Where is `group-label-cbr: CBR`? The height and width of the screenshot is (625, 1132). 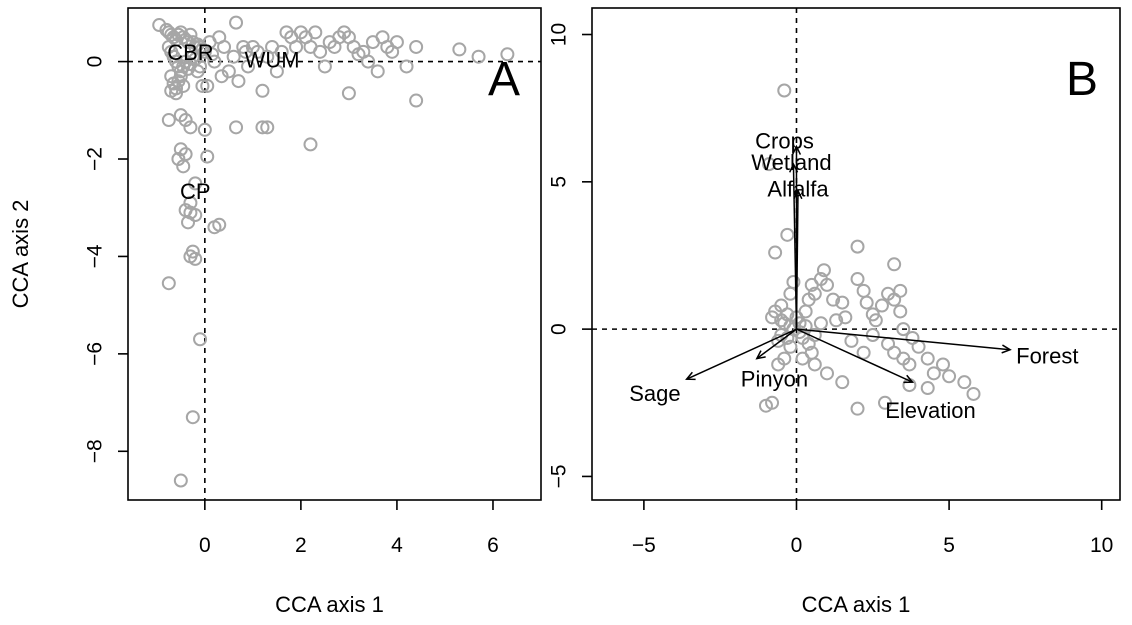
group-label-cbr: CBR is located at coordinates (190, 52).